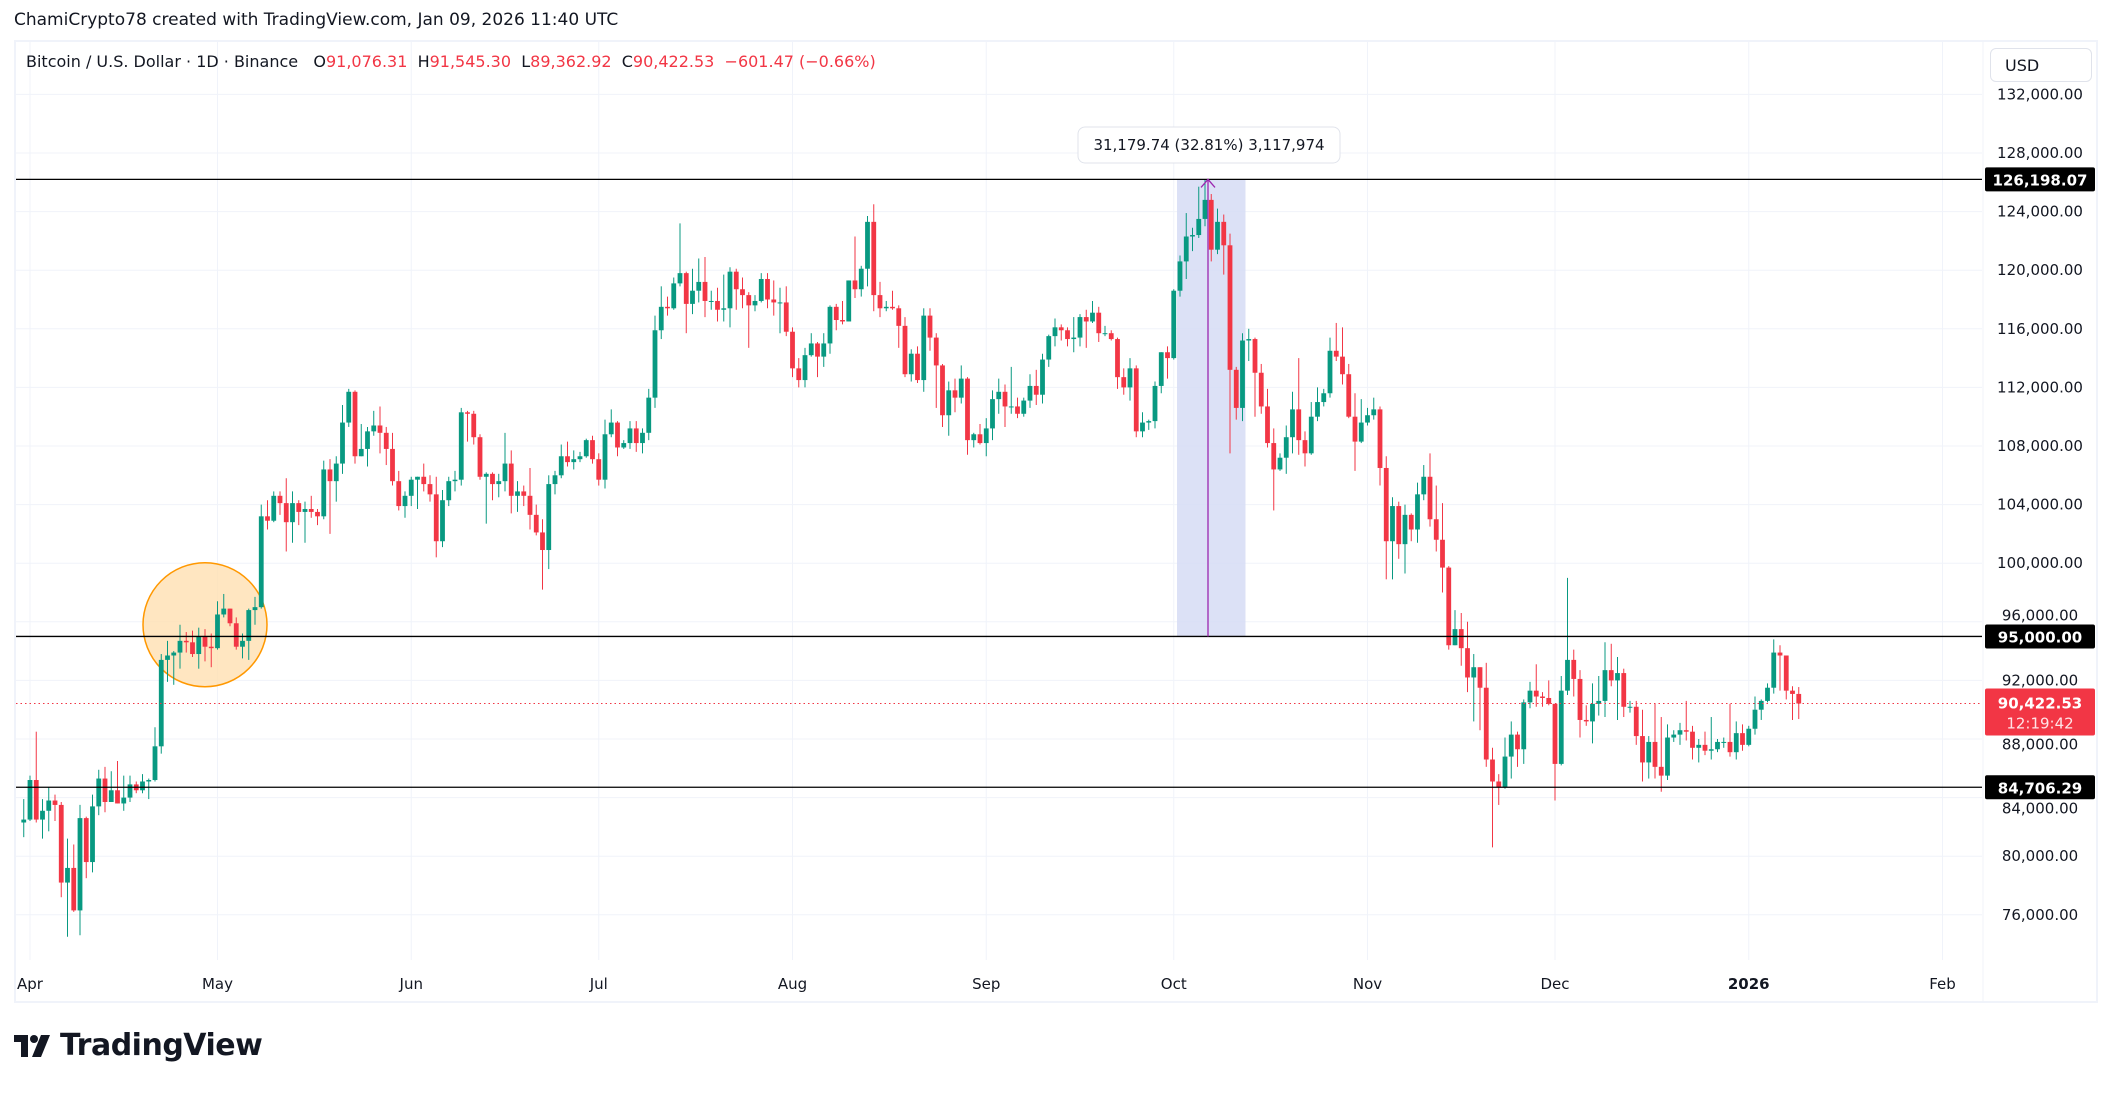 The height and width of the screenshot is (1094, 2114). Describe the element at coordinates (1367, 984) in the screenshot. I see `time-tick-label: Nov` at that location.